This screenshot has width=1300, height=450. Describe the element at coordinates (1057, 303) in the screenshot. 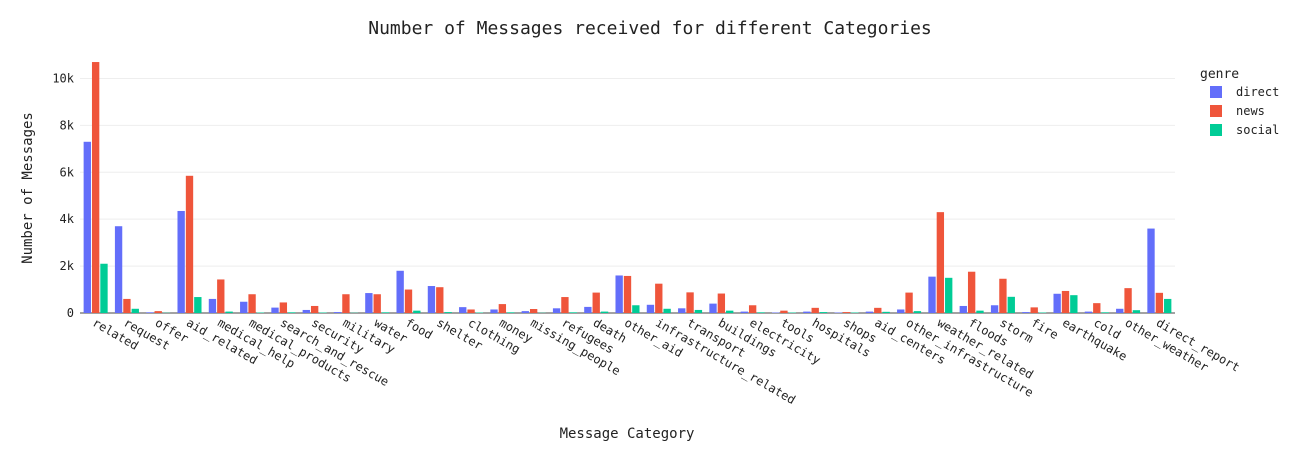

I see `bar-direct-earthquake` at that location.